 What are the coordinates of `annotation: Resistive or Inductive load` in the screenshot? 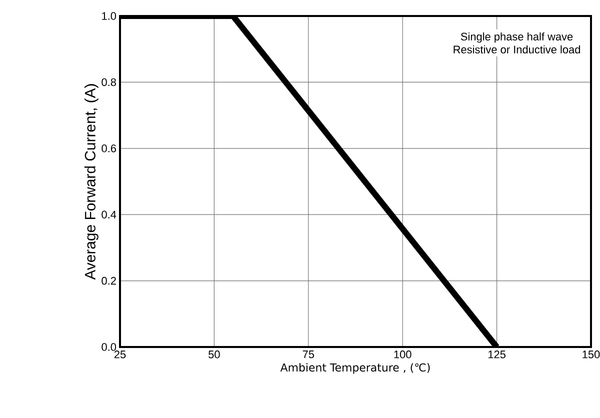 It's located at (517, 49).